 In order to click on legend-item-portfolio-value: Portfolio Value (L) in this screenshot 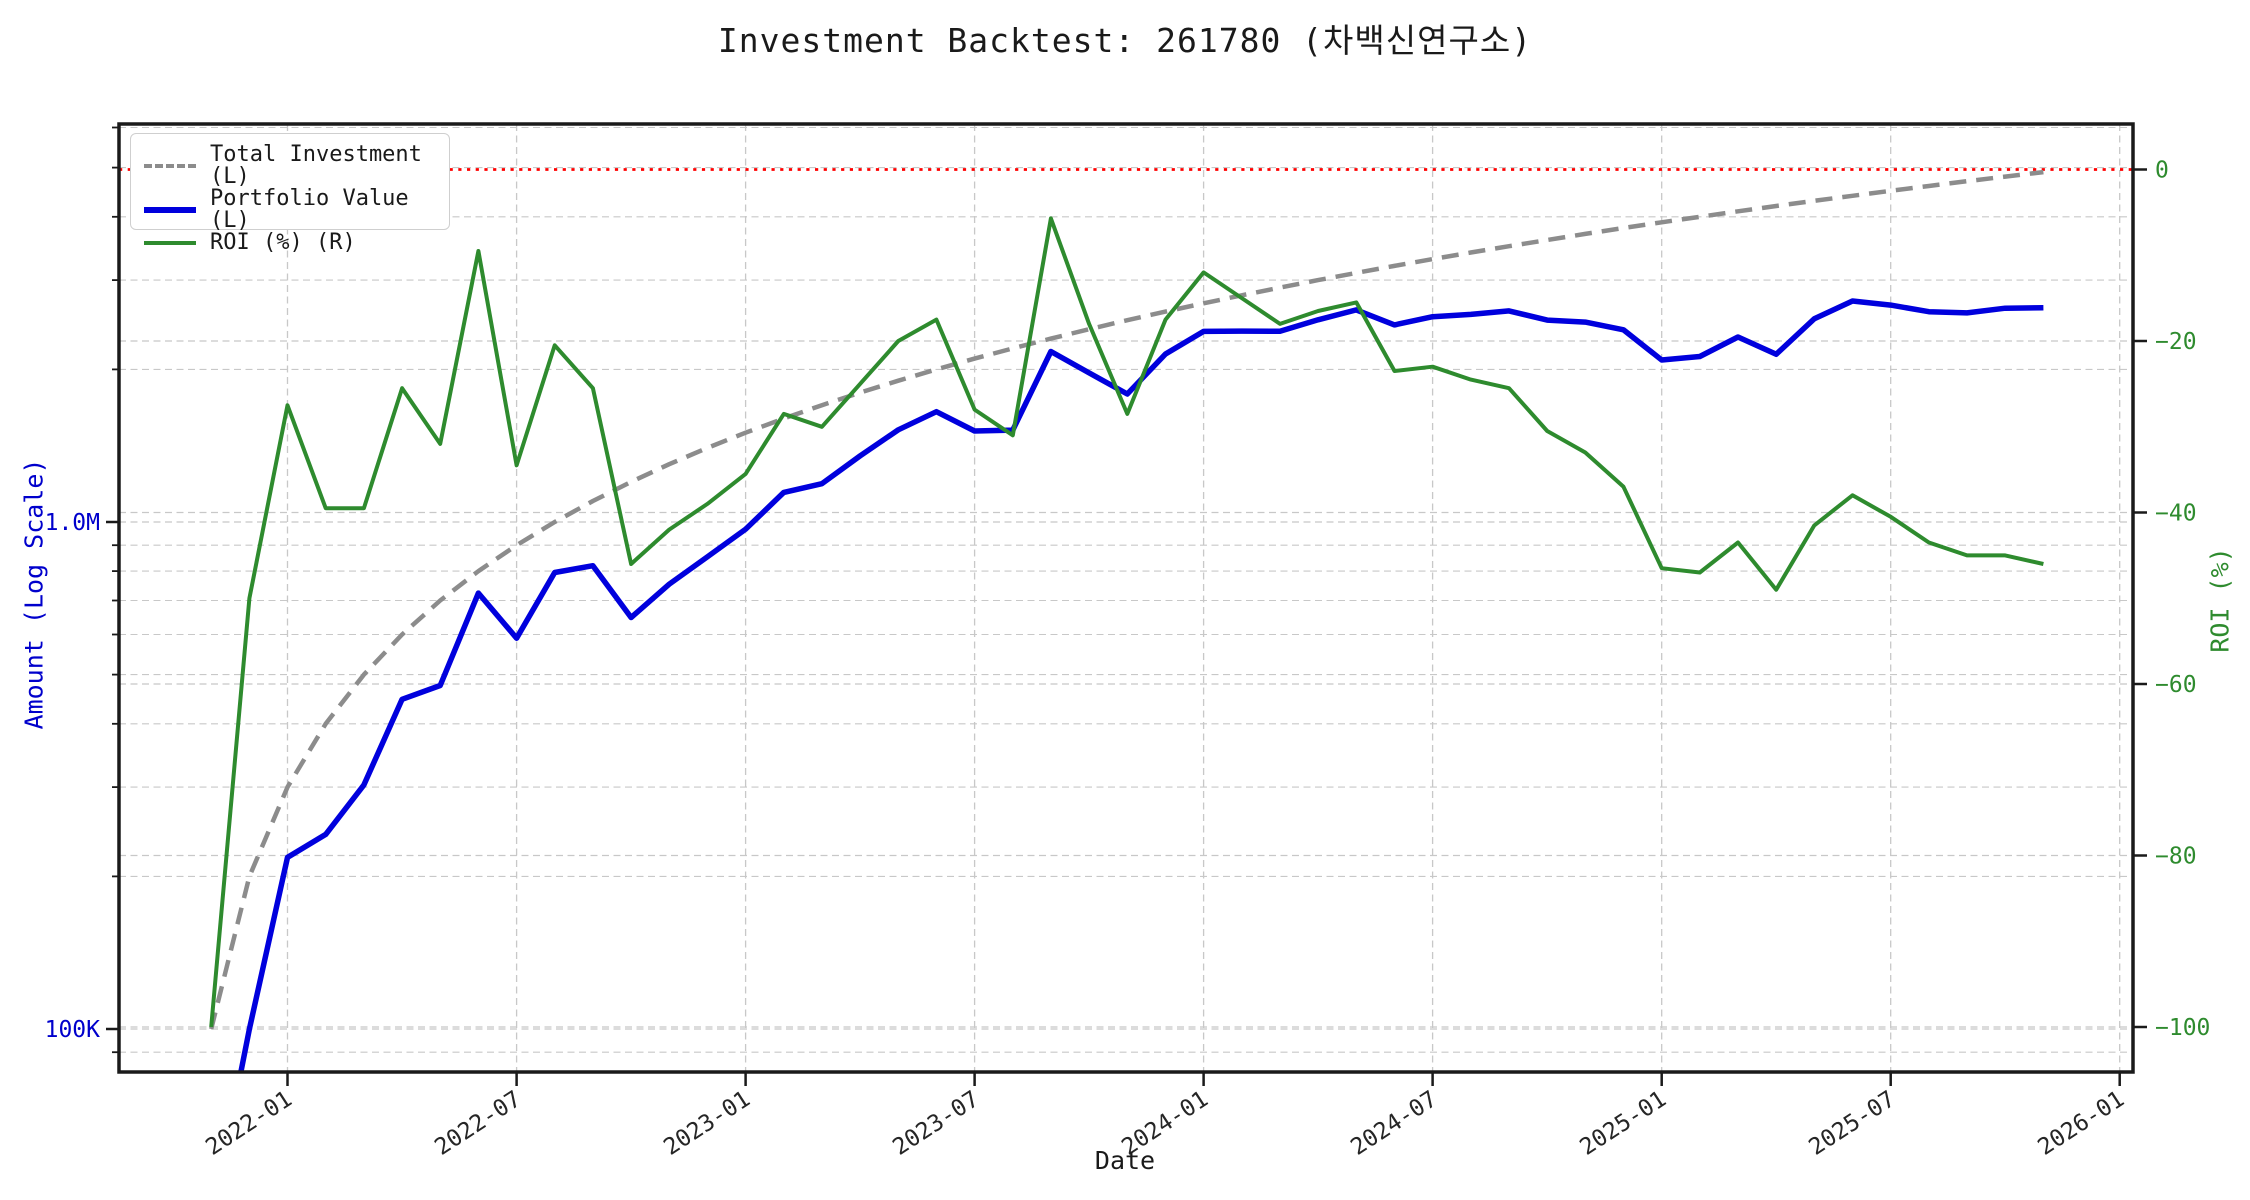, I will do `click(290, 210)`.